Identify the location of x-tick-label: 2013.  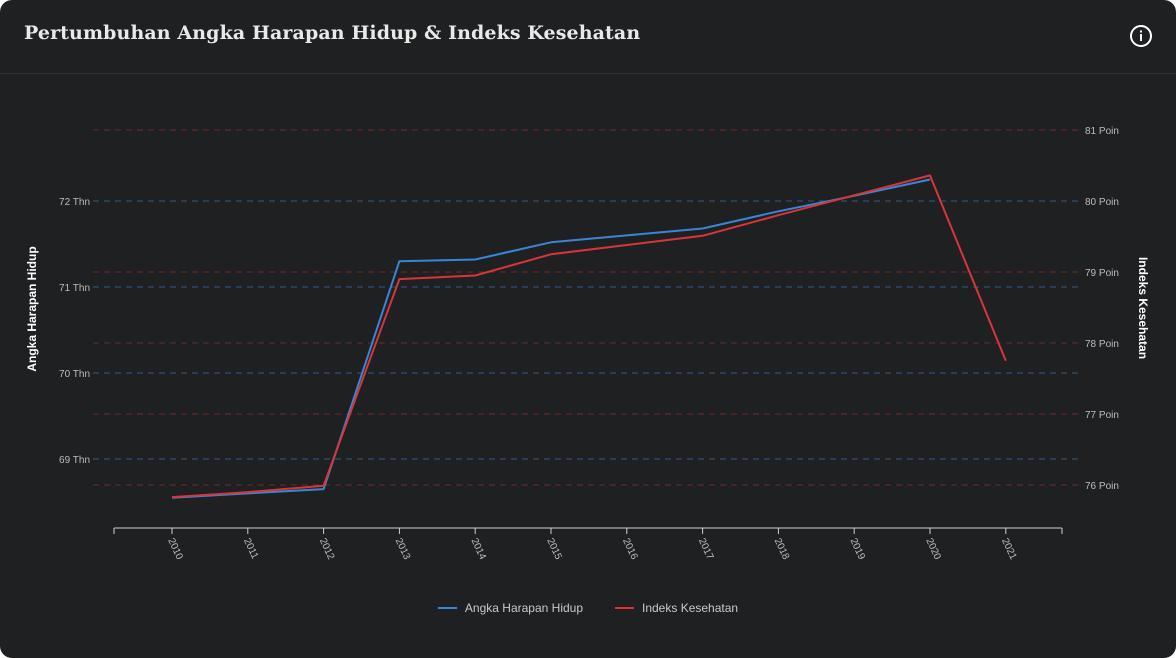
(403, 549).